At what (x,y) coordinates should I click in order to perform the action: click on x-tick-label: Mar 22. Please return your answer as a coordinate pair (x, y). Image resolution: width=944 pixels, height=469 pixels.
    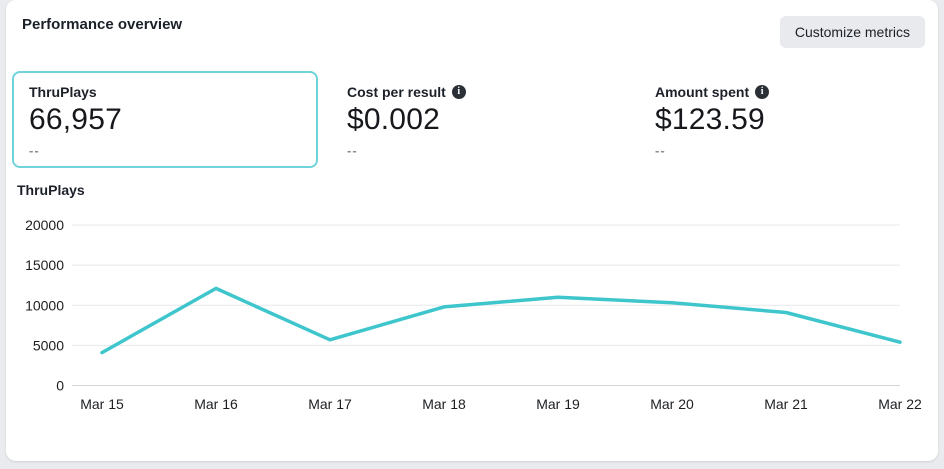
    Looking at the image, I should click on (900, 404).